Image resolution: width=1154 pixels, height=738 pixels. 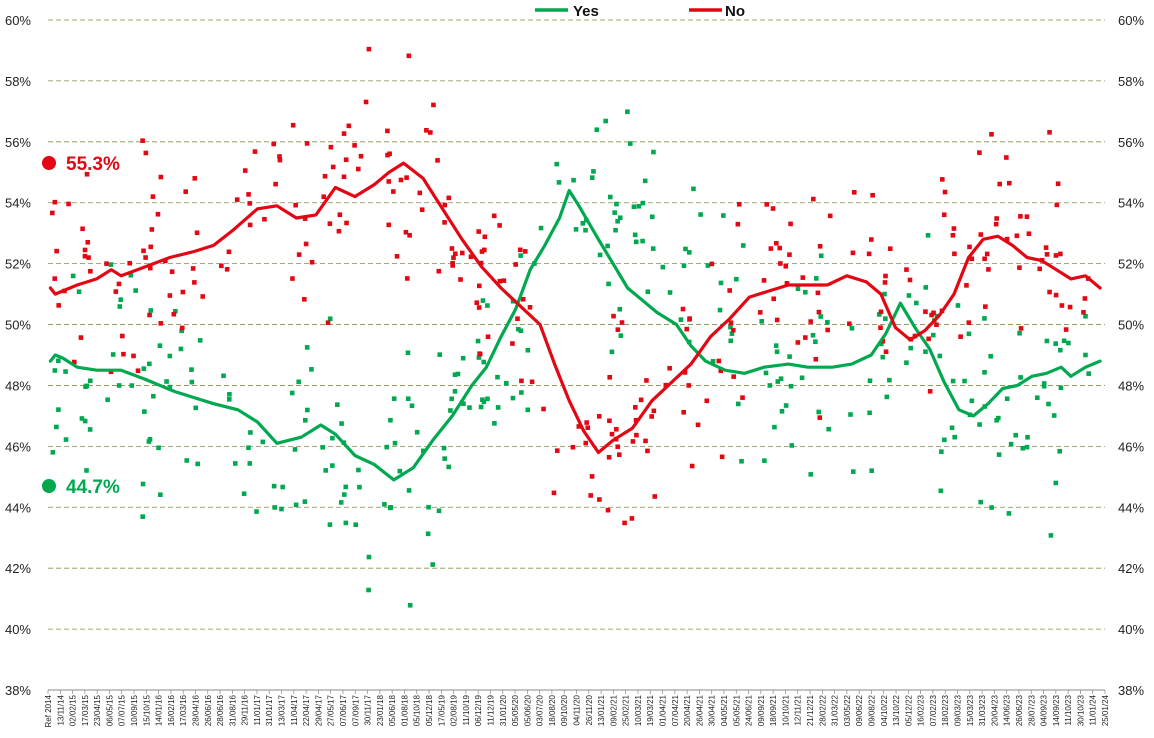 I want to click on yes-result-value: 44.7%, so click(x=93, y=487).